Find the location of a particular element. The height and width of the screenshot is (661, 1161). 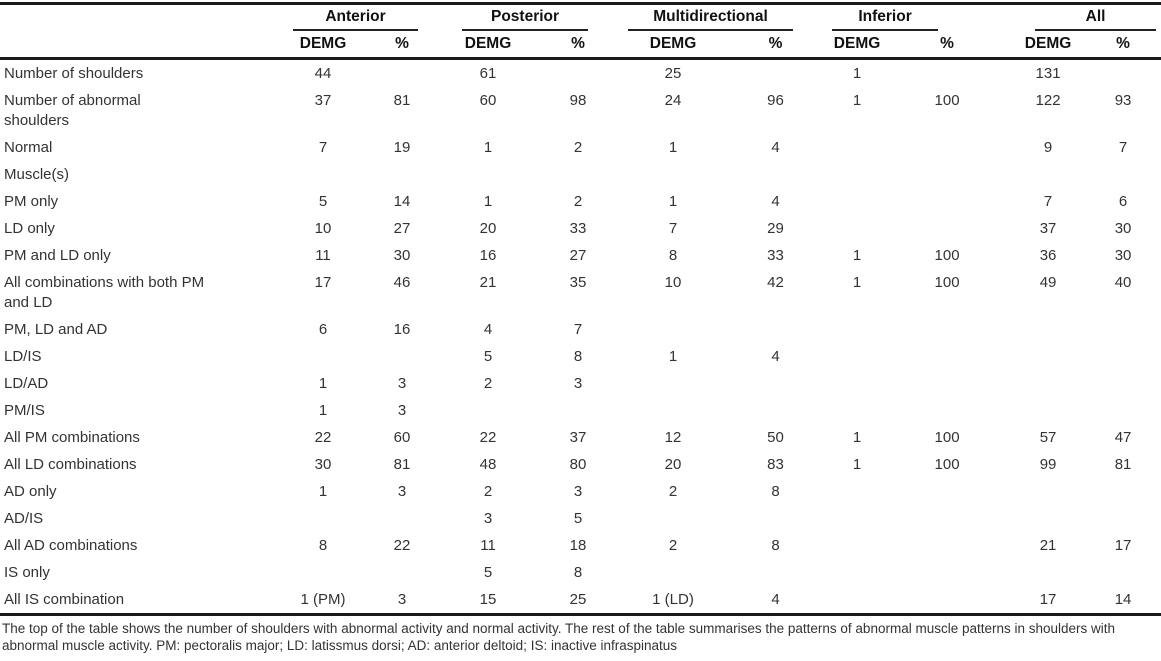

col-header-inferior-demg: DEMG is located at coordinates (857, 45).